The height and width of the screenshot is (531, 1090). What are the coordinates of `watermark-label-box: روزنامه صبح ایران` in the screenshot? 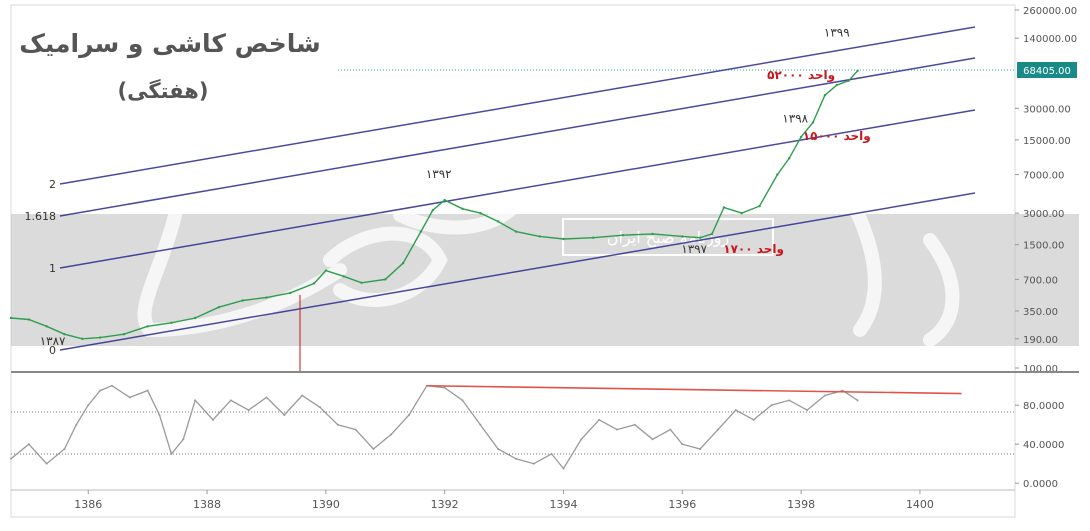 It's located at (668, 237).